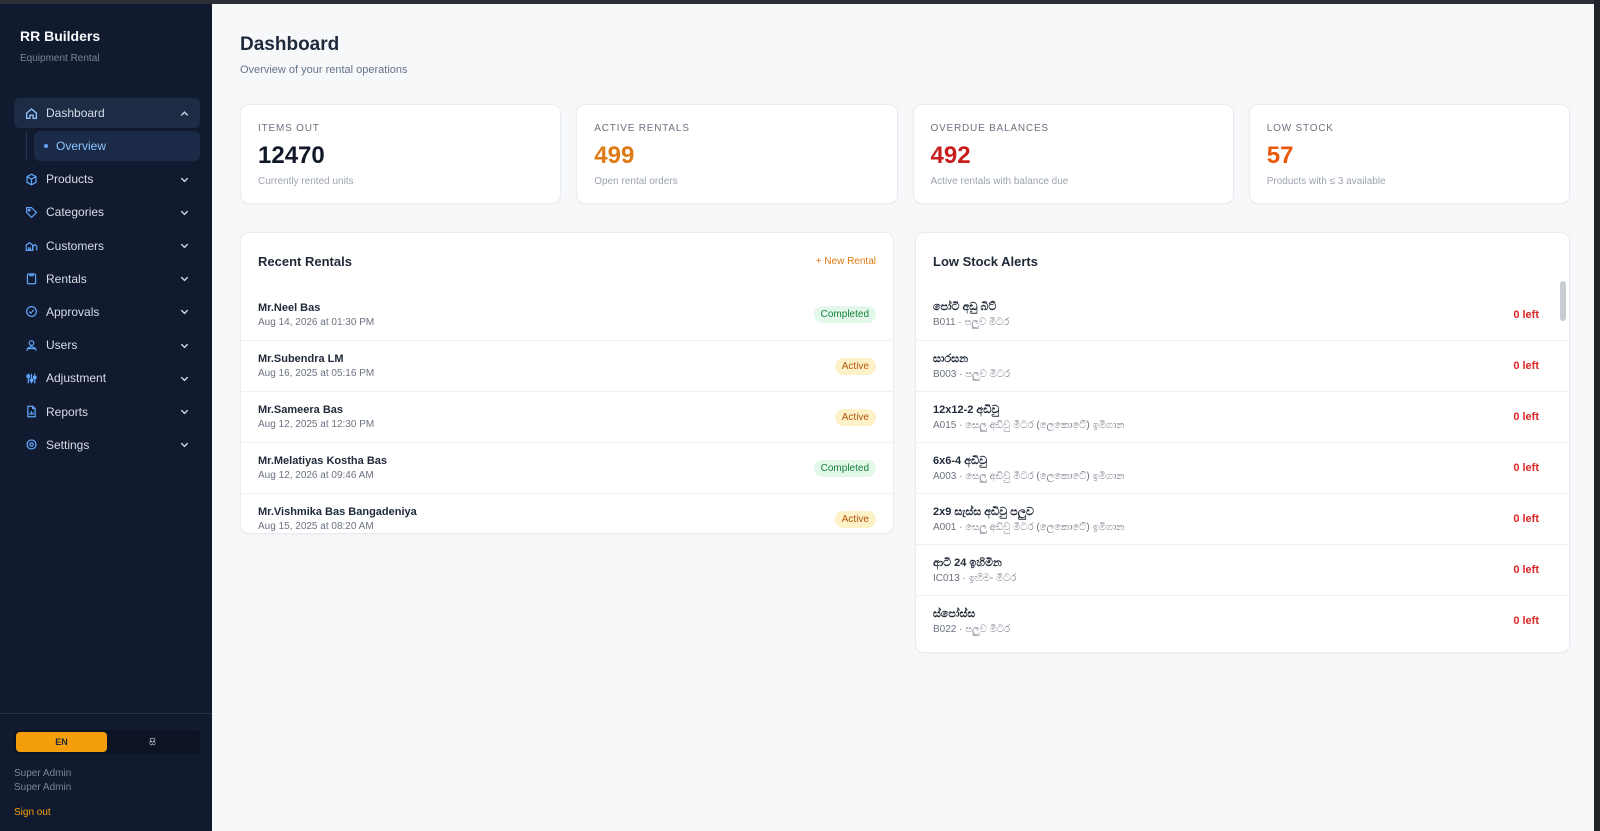  What do you see at coordinates (290, 44) in the screenshot?
I see `page-title: Dashboard` at bounding box center [290, 44].